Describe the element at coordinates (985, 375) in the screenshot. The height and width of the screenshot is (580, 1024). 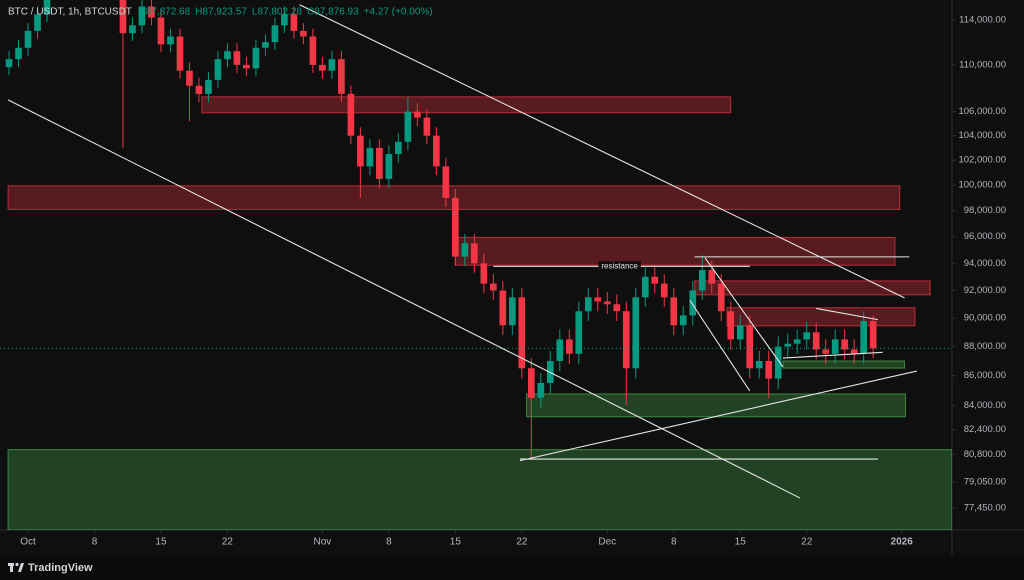
I see `y-tick-label: 86,000.00` at that location.